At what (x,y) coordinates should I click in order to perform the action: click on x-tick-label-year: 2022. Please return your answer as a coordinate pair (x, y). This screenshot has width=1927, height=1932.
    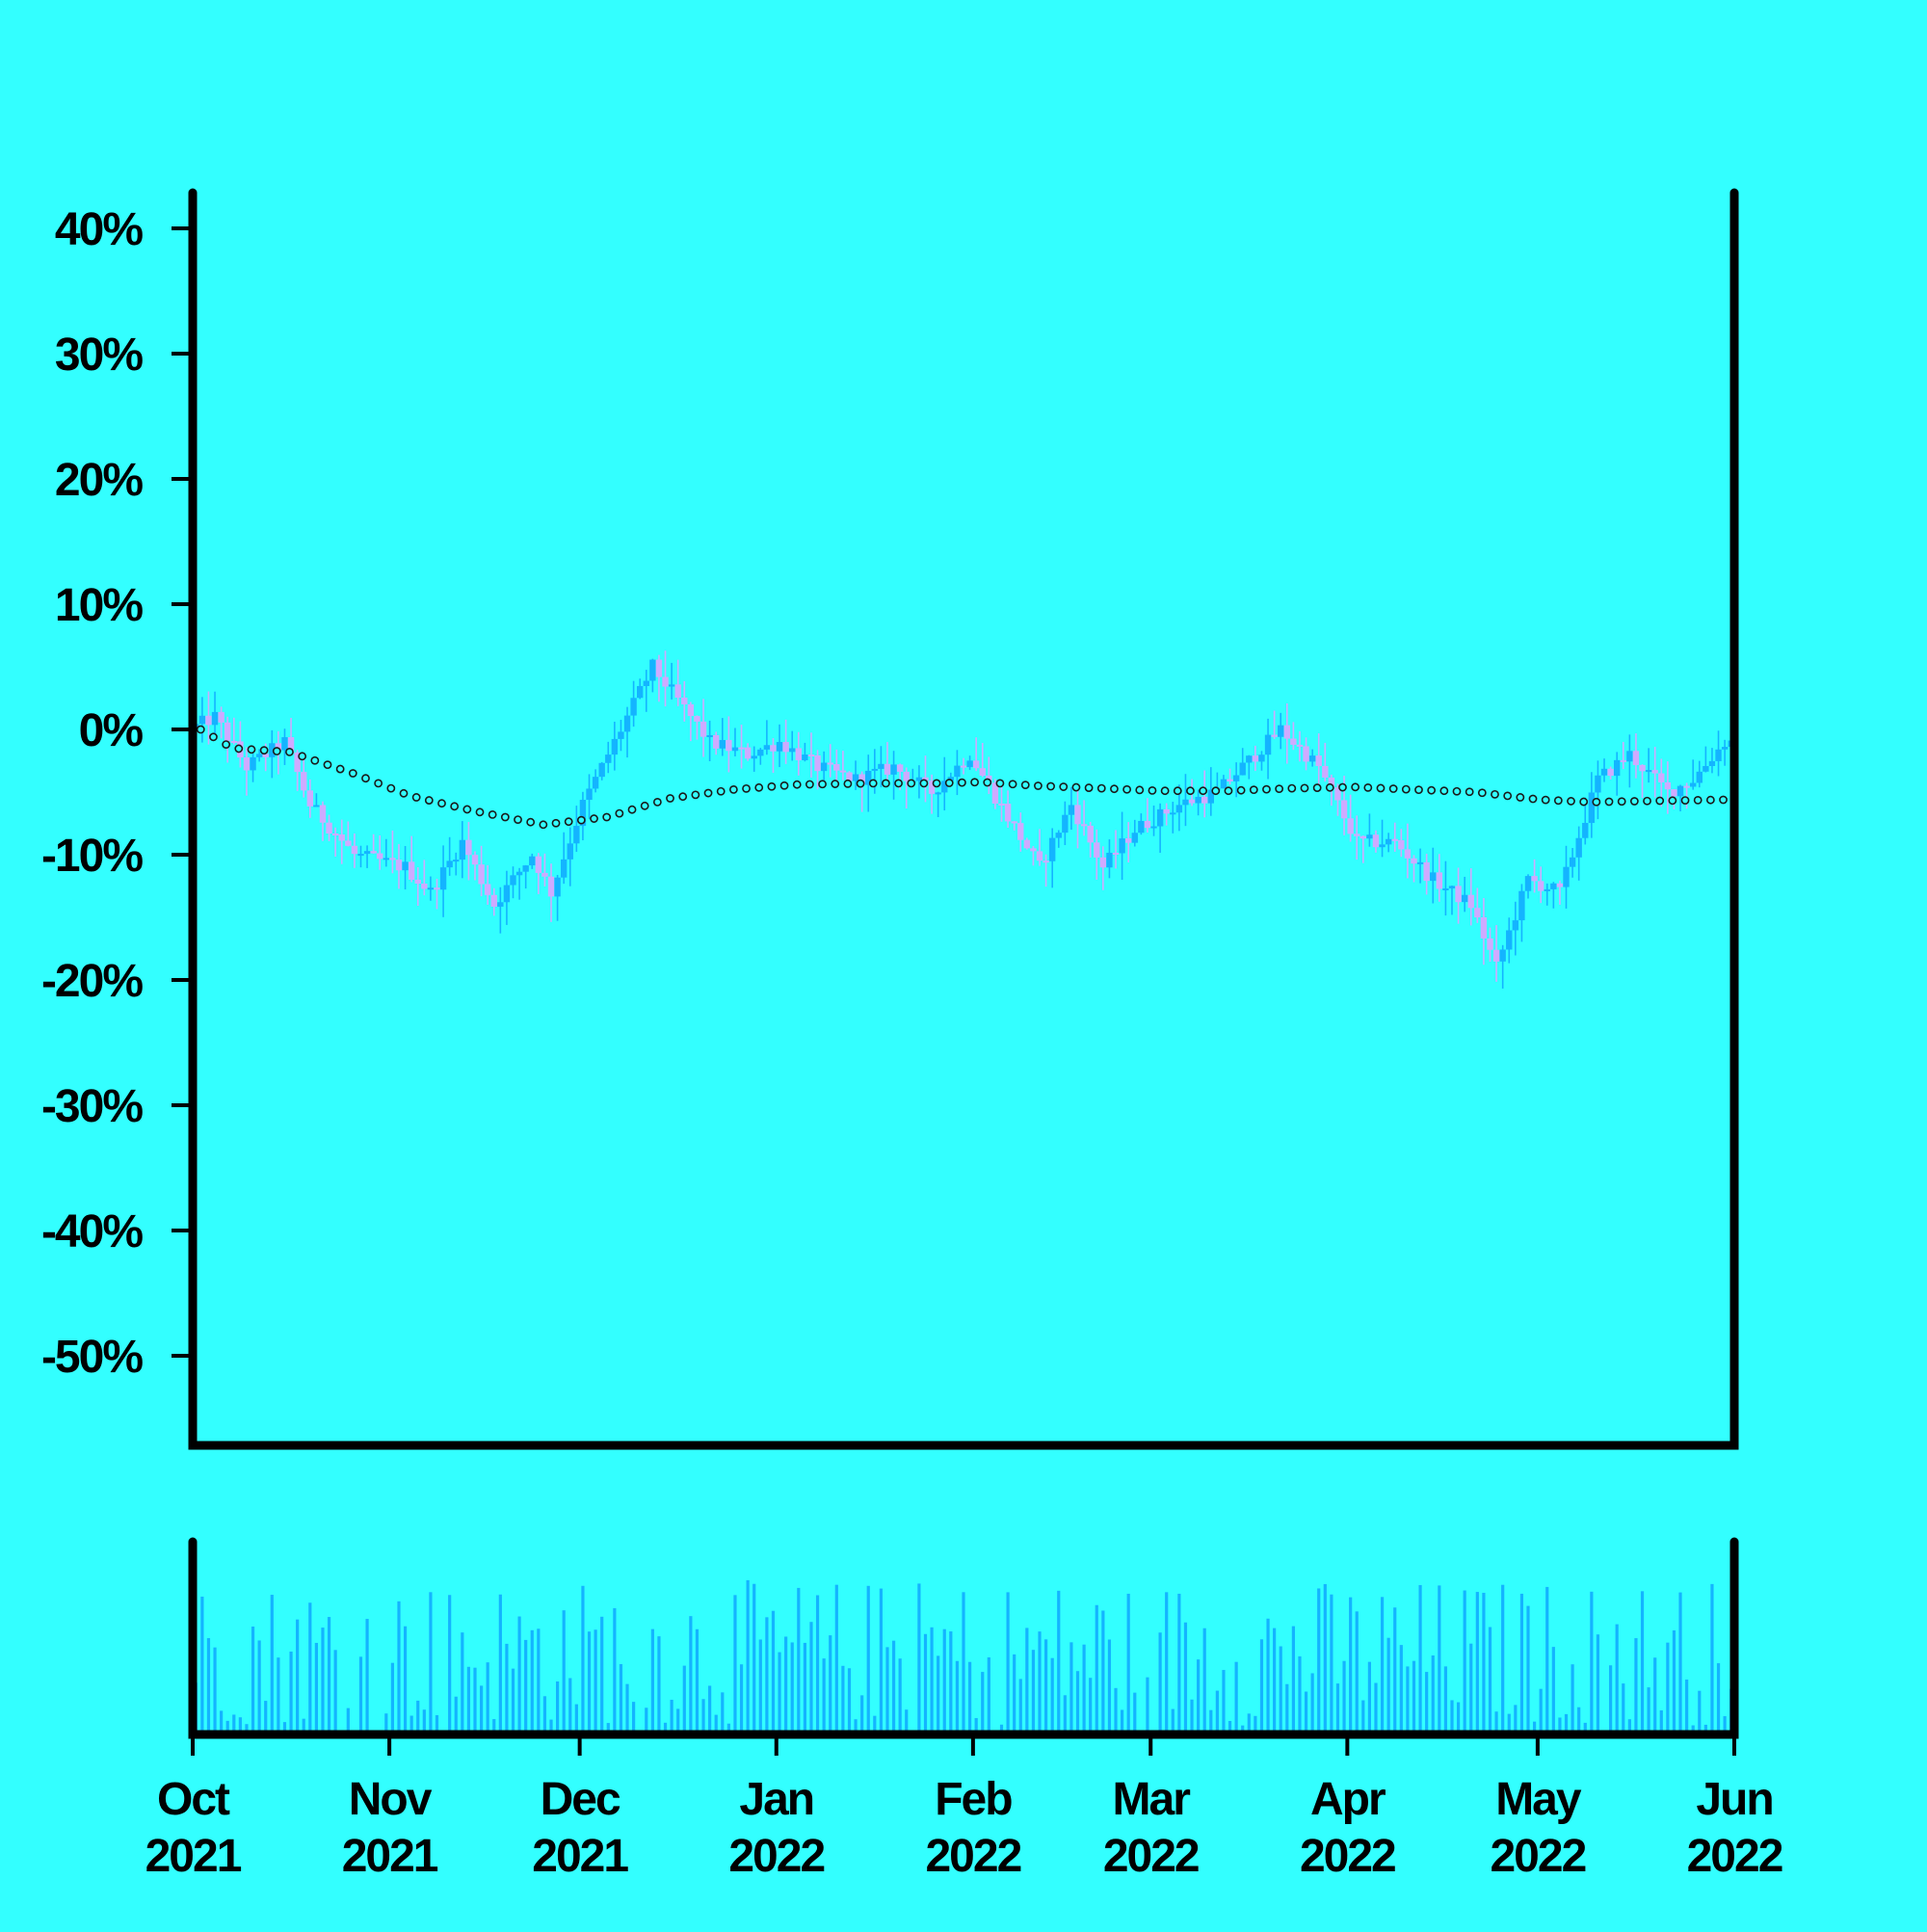
    Looking at the image, I should click on (1348, 1856).